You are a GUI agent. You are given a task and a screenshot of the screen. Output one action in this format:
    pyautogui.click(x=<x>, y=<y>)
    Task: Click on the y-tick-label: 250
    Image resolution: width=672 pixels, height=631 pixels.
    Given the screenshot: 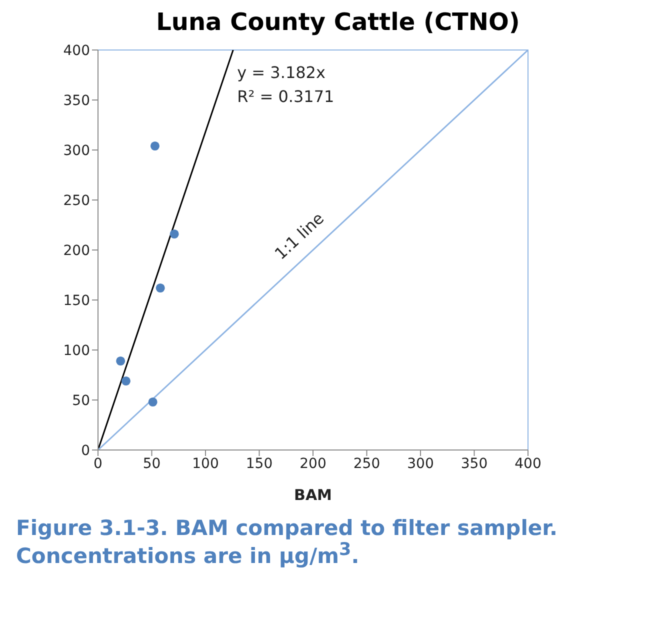 What is the action you would take?
    pyautogui.click(x=76, y=200)
    